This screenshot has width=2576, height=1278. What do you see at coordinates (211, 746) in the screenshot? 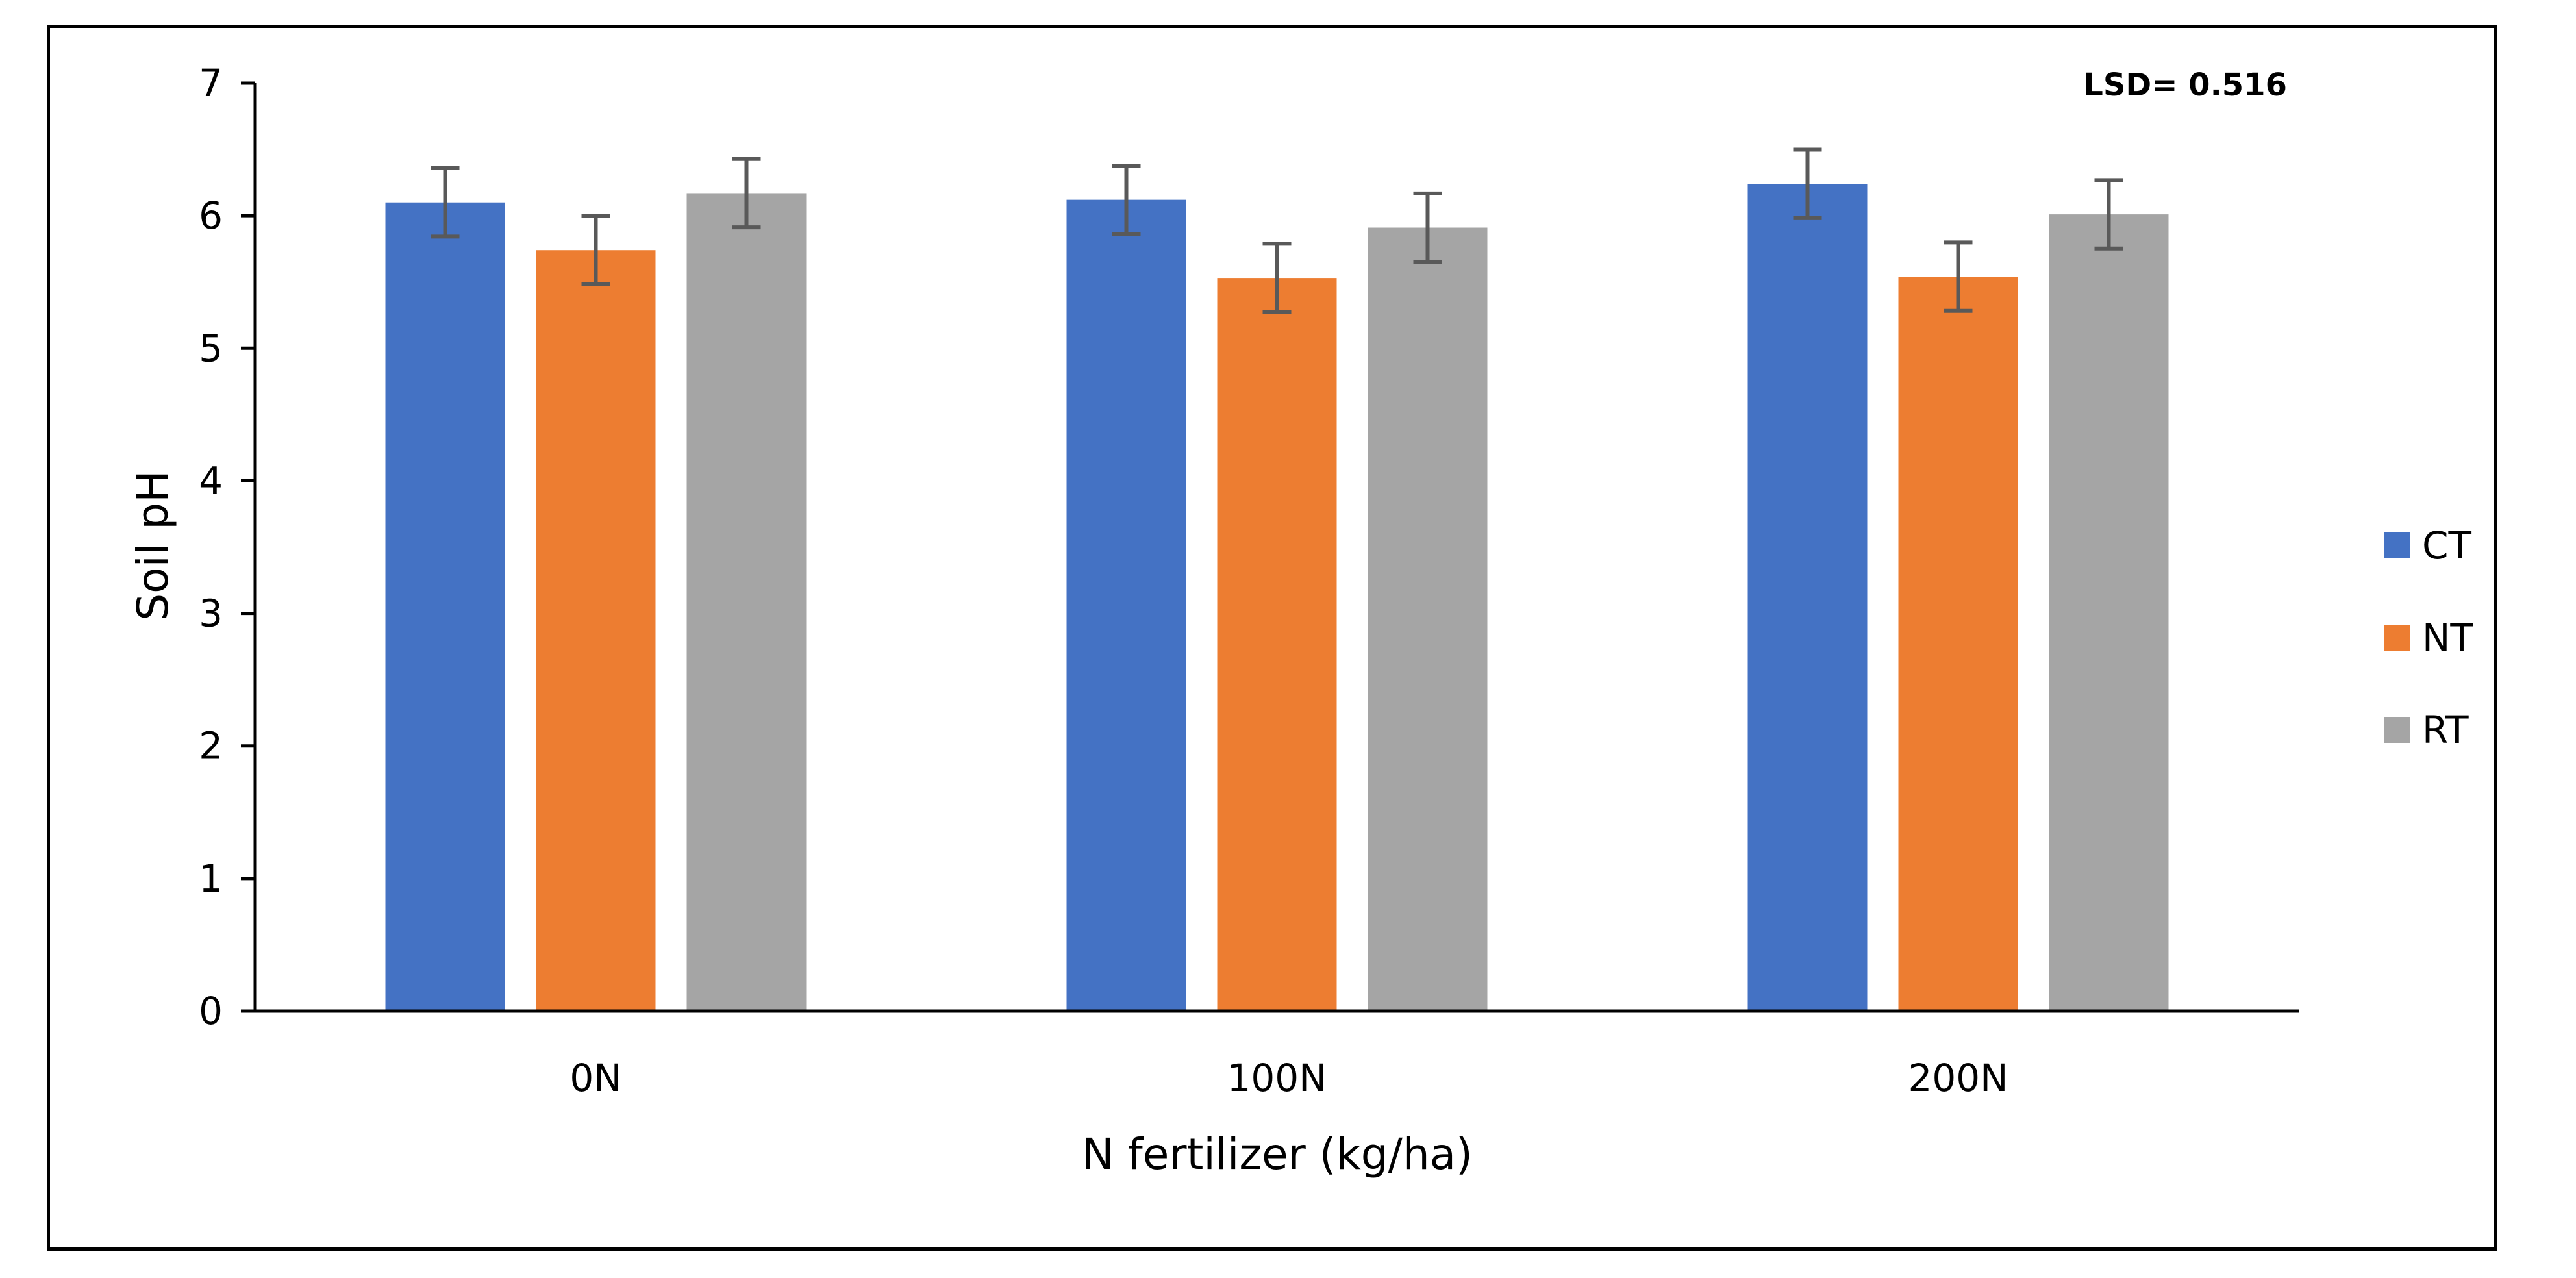
I see `y-tick-label: 2` at bounding box center [211, 746].